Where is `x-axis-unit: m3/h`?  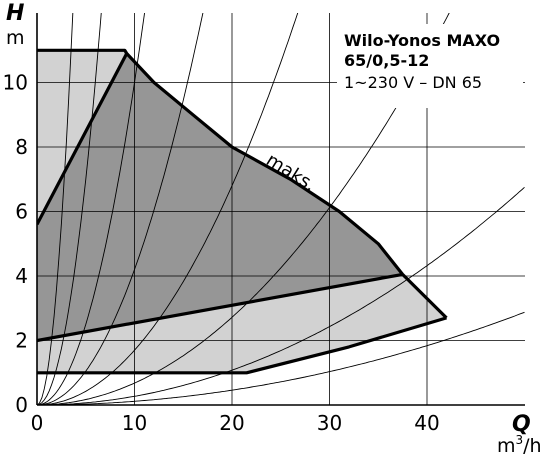 x-axis-unit: m3/h is located at coordinates (519, 445).